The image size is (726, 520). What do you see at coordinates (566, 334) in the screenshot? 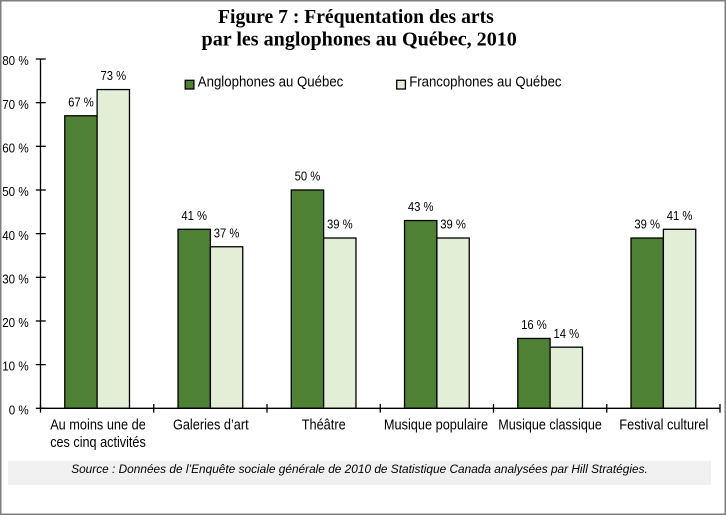
I see `svg-text: 14 %` at bounding box center [566, 334].